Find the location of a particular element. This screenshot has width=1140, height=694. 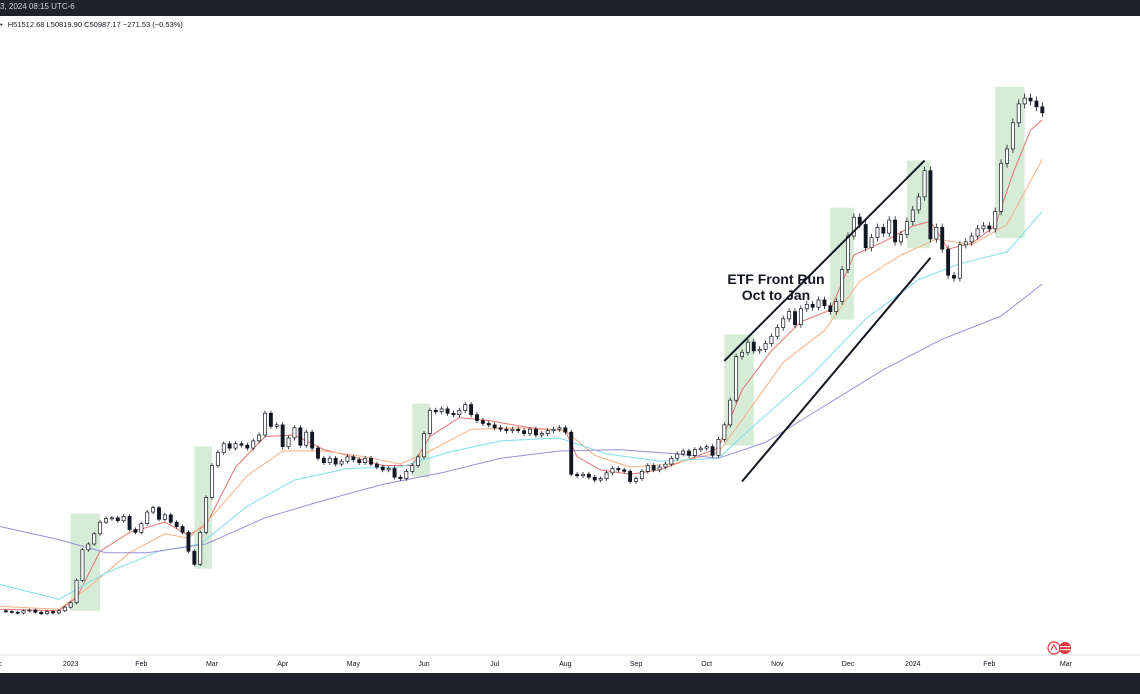

x-tick-label: Mar is located at coordinates (1066, 664).